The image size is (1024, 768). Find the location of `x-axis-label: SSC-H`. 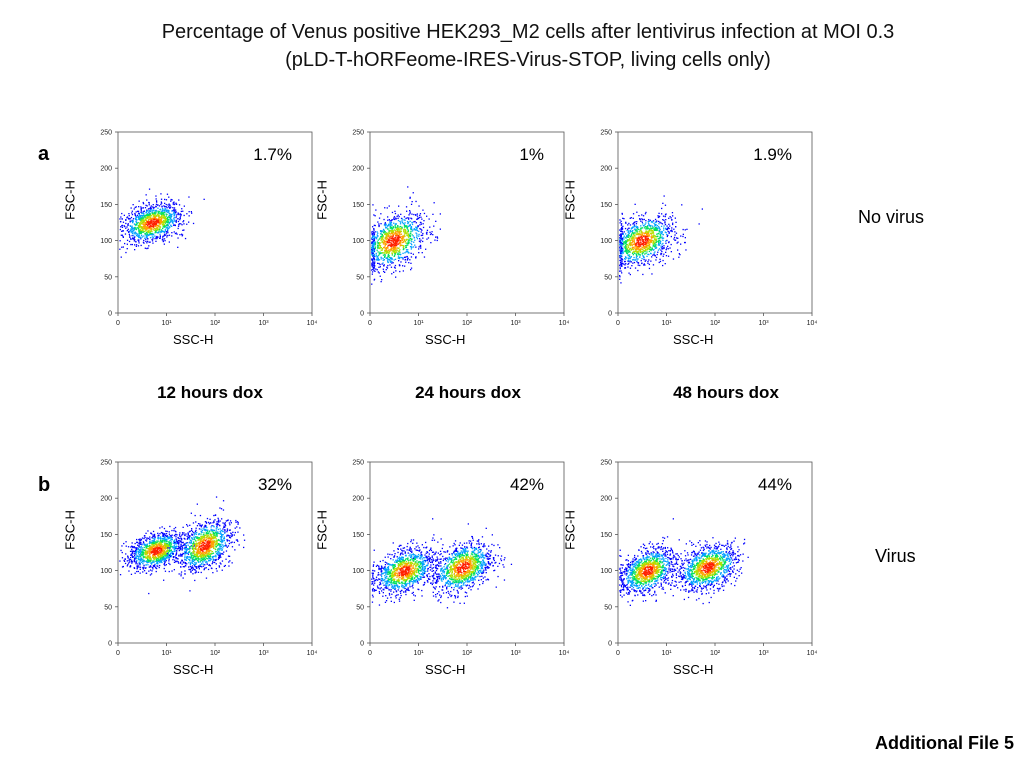

x-axis-label: SSC-H is located at coordinates (445, 339).